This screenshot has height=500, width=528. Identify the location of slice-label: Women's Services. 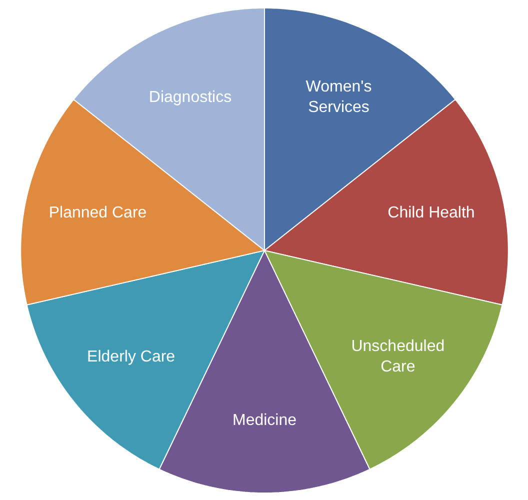
(339, 97).